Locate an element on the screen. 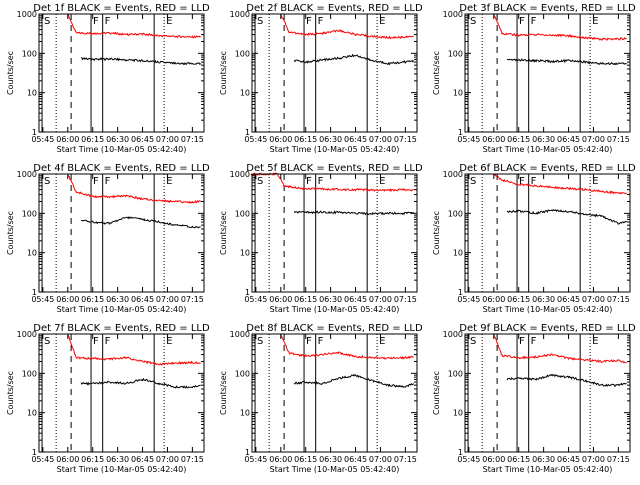 This screenshot has width=640, height=485. panel-title: Det 7f BLACK = Events, RED = LLD is located at coordinates (121, 328).